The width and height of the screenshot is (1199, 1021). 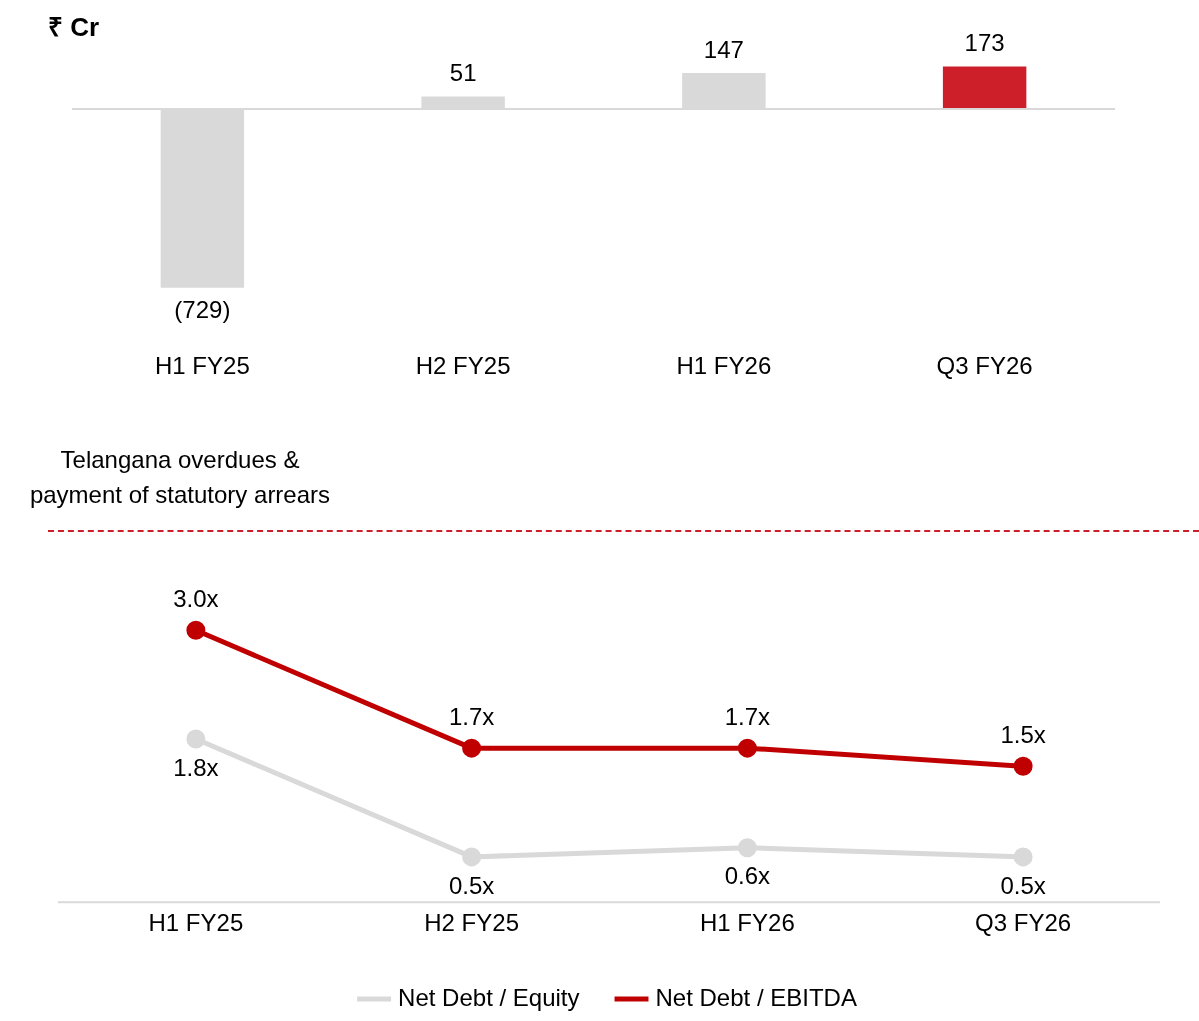 I want to click on chart-title: ₹ Cr, so click(x=74, y=27).